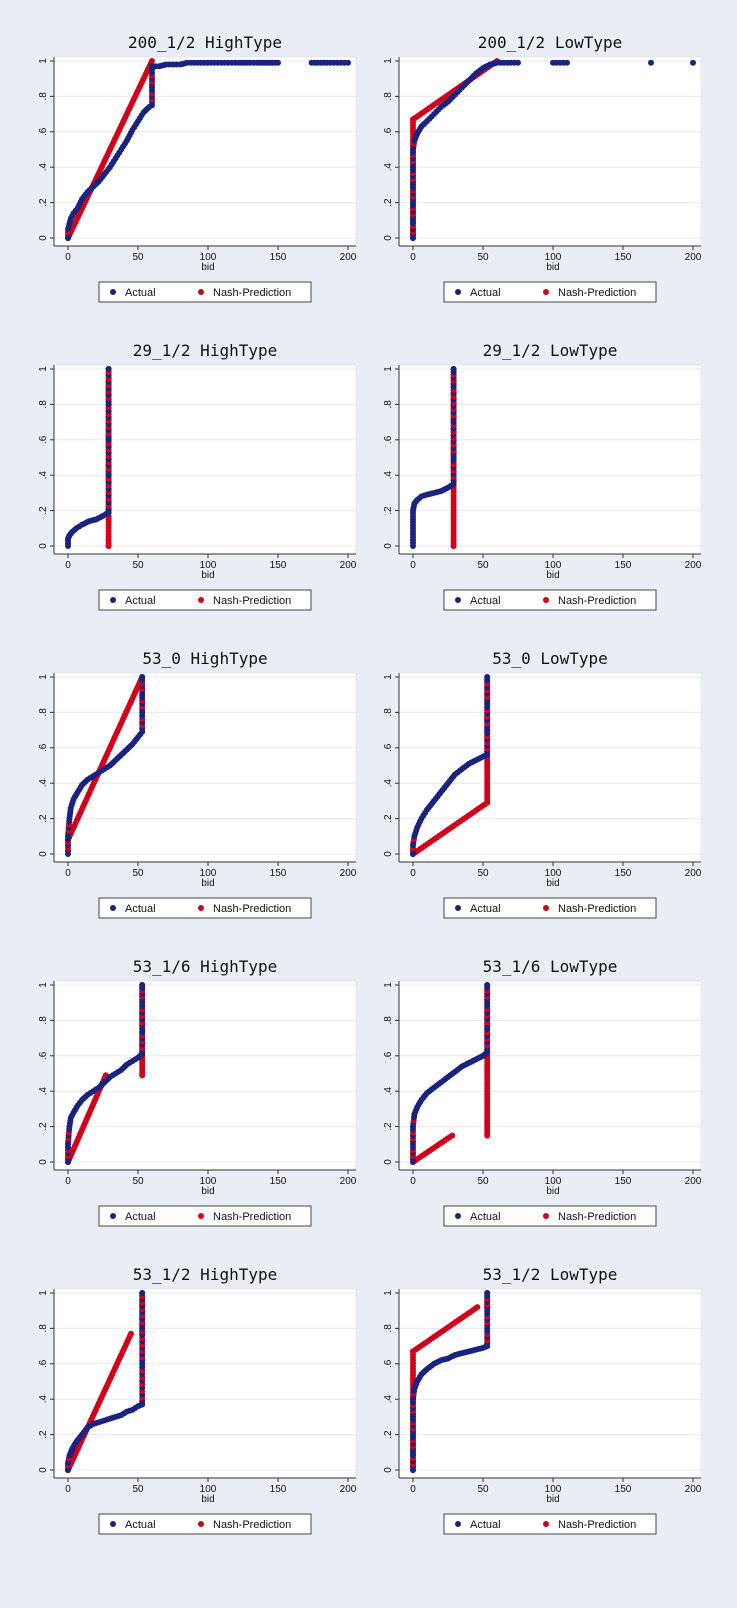 Image resolution: width=737 pixels, height=1608 pixels. What do you see at coordinates (205, 1274) in the screenshot?
I see `chart-title: 53_1/2 HighType` at bounding box center [205, 1274].